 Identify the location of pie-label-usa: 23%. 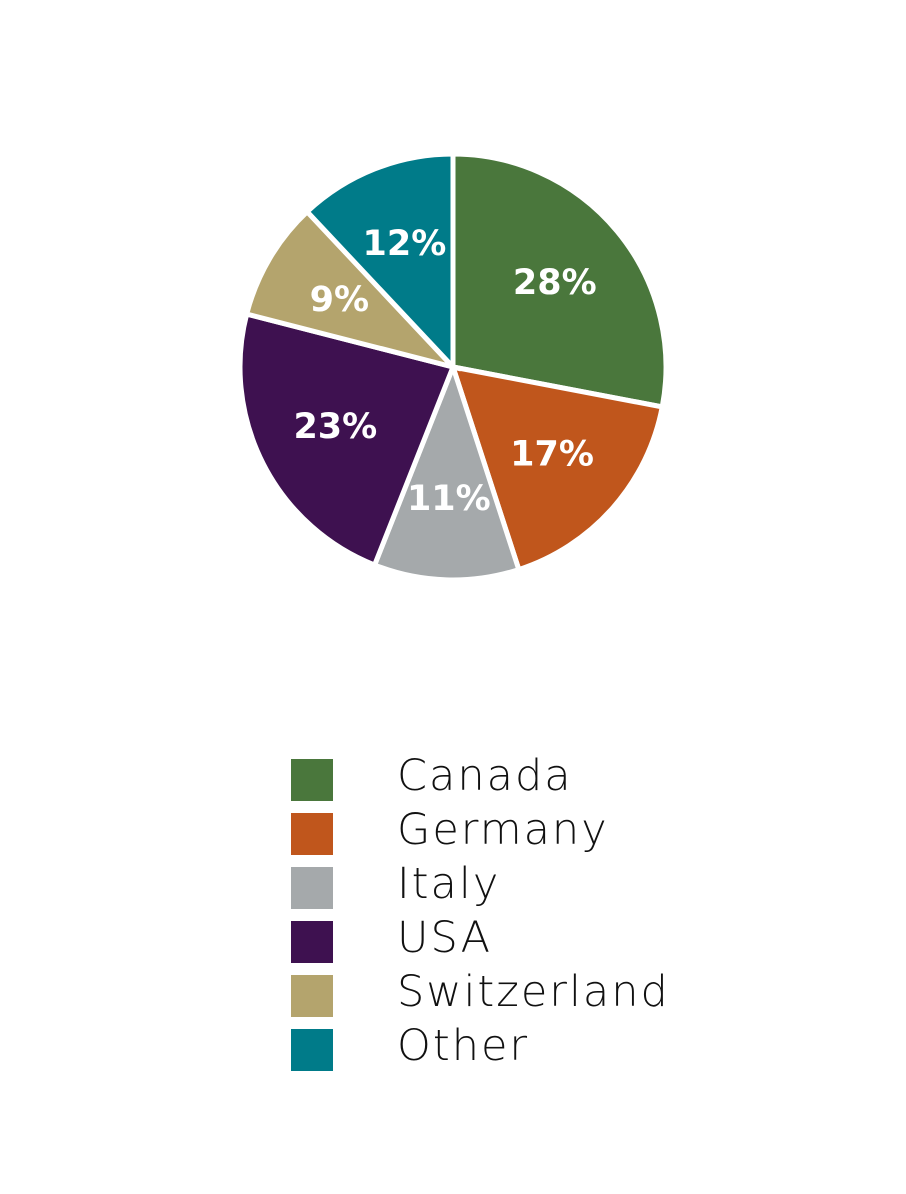
(335, 427).